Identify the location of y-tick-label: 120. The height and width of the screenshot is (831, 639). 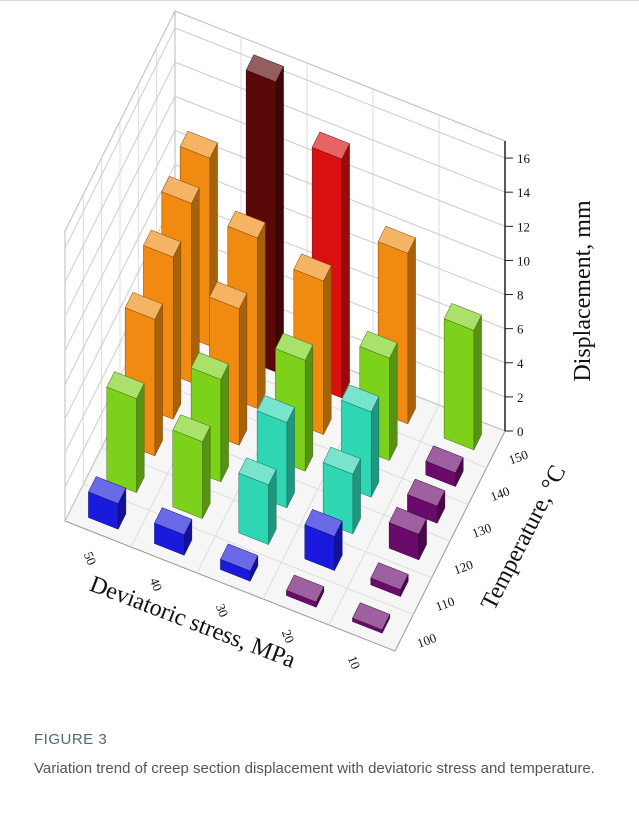
(463, 567).